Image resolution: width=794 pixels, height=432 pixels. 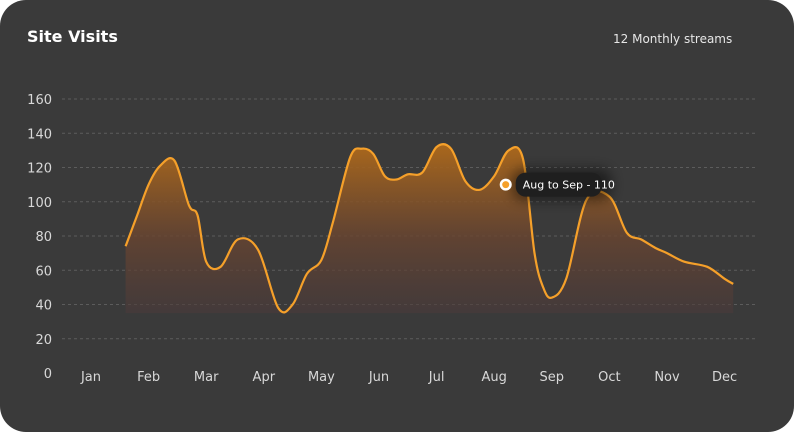 I want to click on x-tick-label: Nov, so click(x=667, y=377).